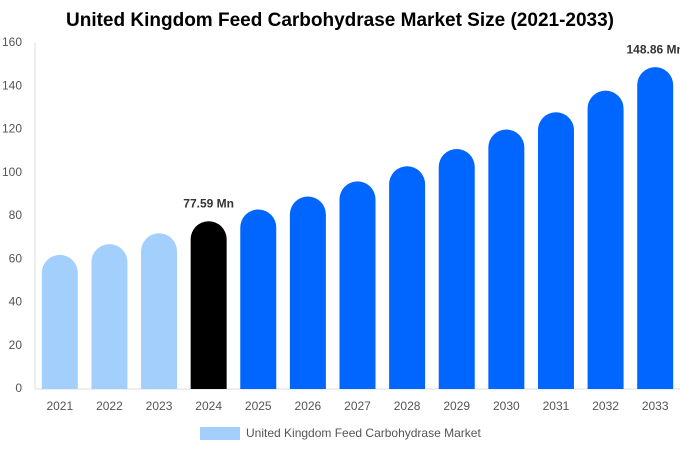 Image resolution: width=680 pixels, height=450 pixels. I want to click on y-tick-label: 100, so click(12, 172).